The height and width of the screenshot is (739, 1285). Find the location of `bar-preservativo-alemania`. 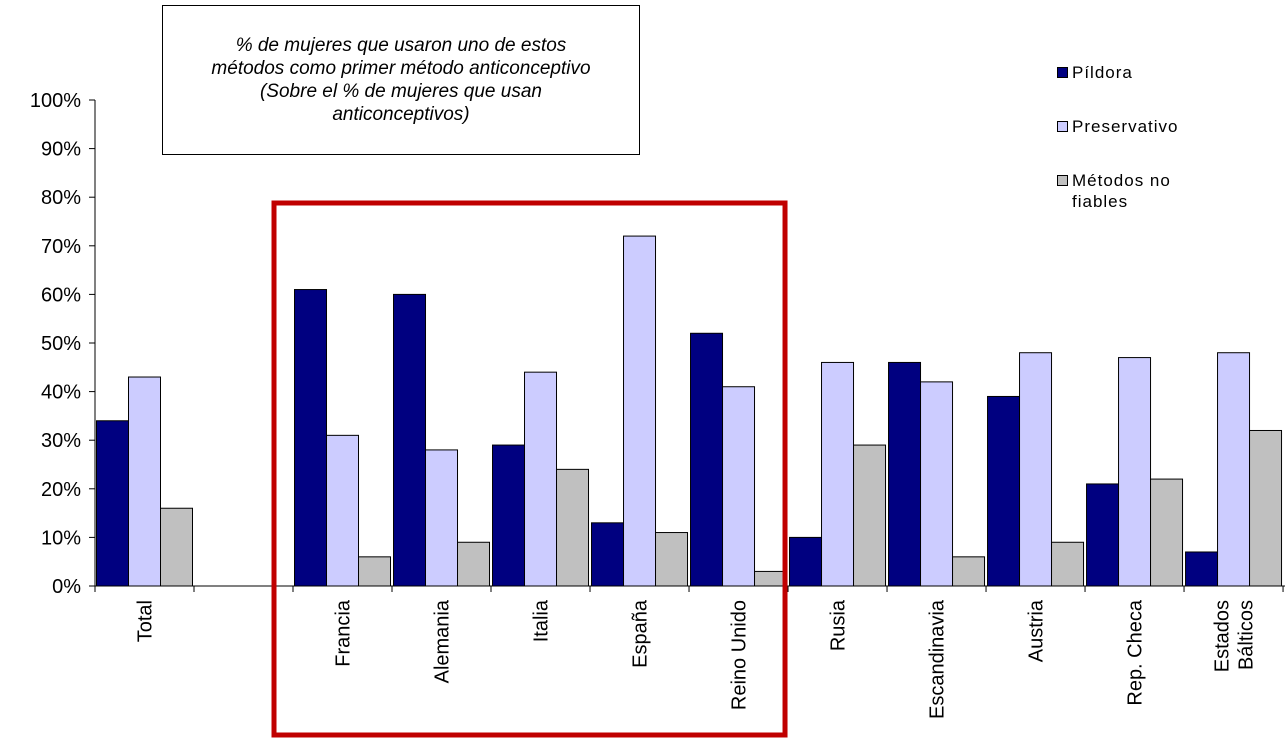

bar-preservativo-alemania is located at coordinates (442, 518).